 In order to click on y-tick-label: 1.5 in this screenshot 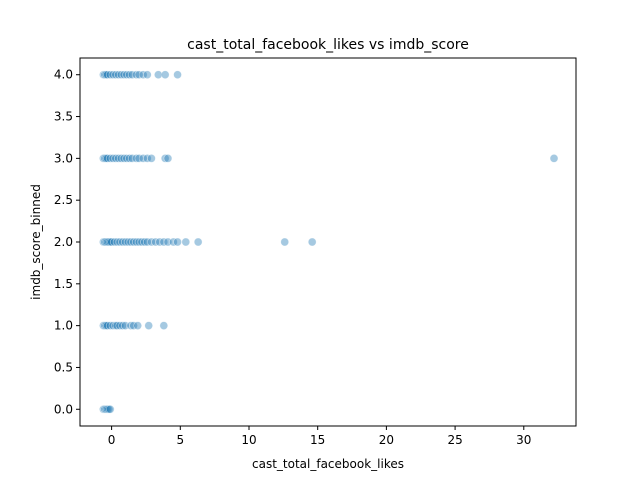, I will do `click(63, 284)`.